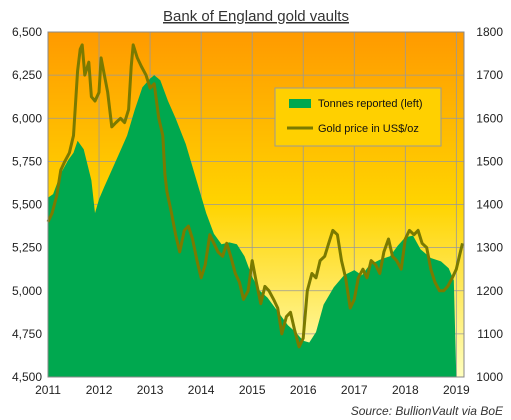  Describe the element at coordinates (489, 161) in the screenshot. I see `y-right-tick-label: 1500` at that location.